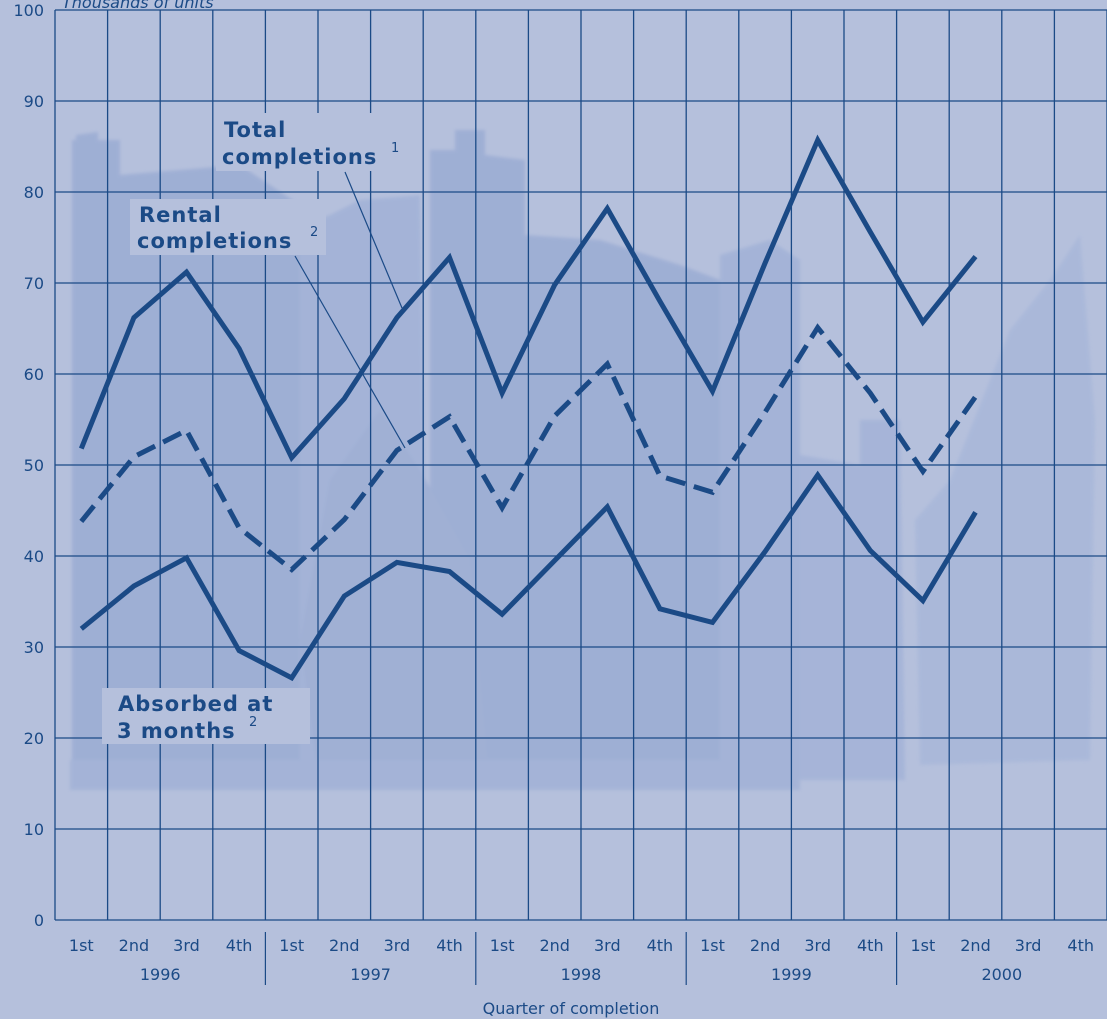 The image size is (1107, 1019). Describe the element at coordinates (176, 731) in the screenshot. I see `annotation-absorbed-line2: 3 months` at that location.